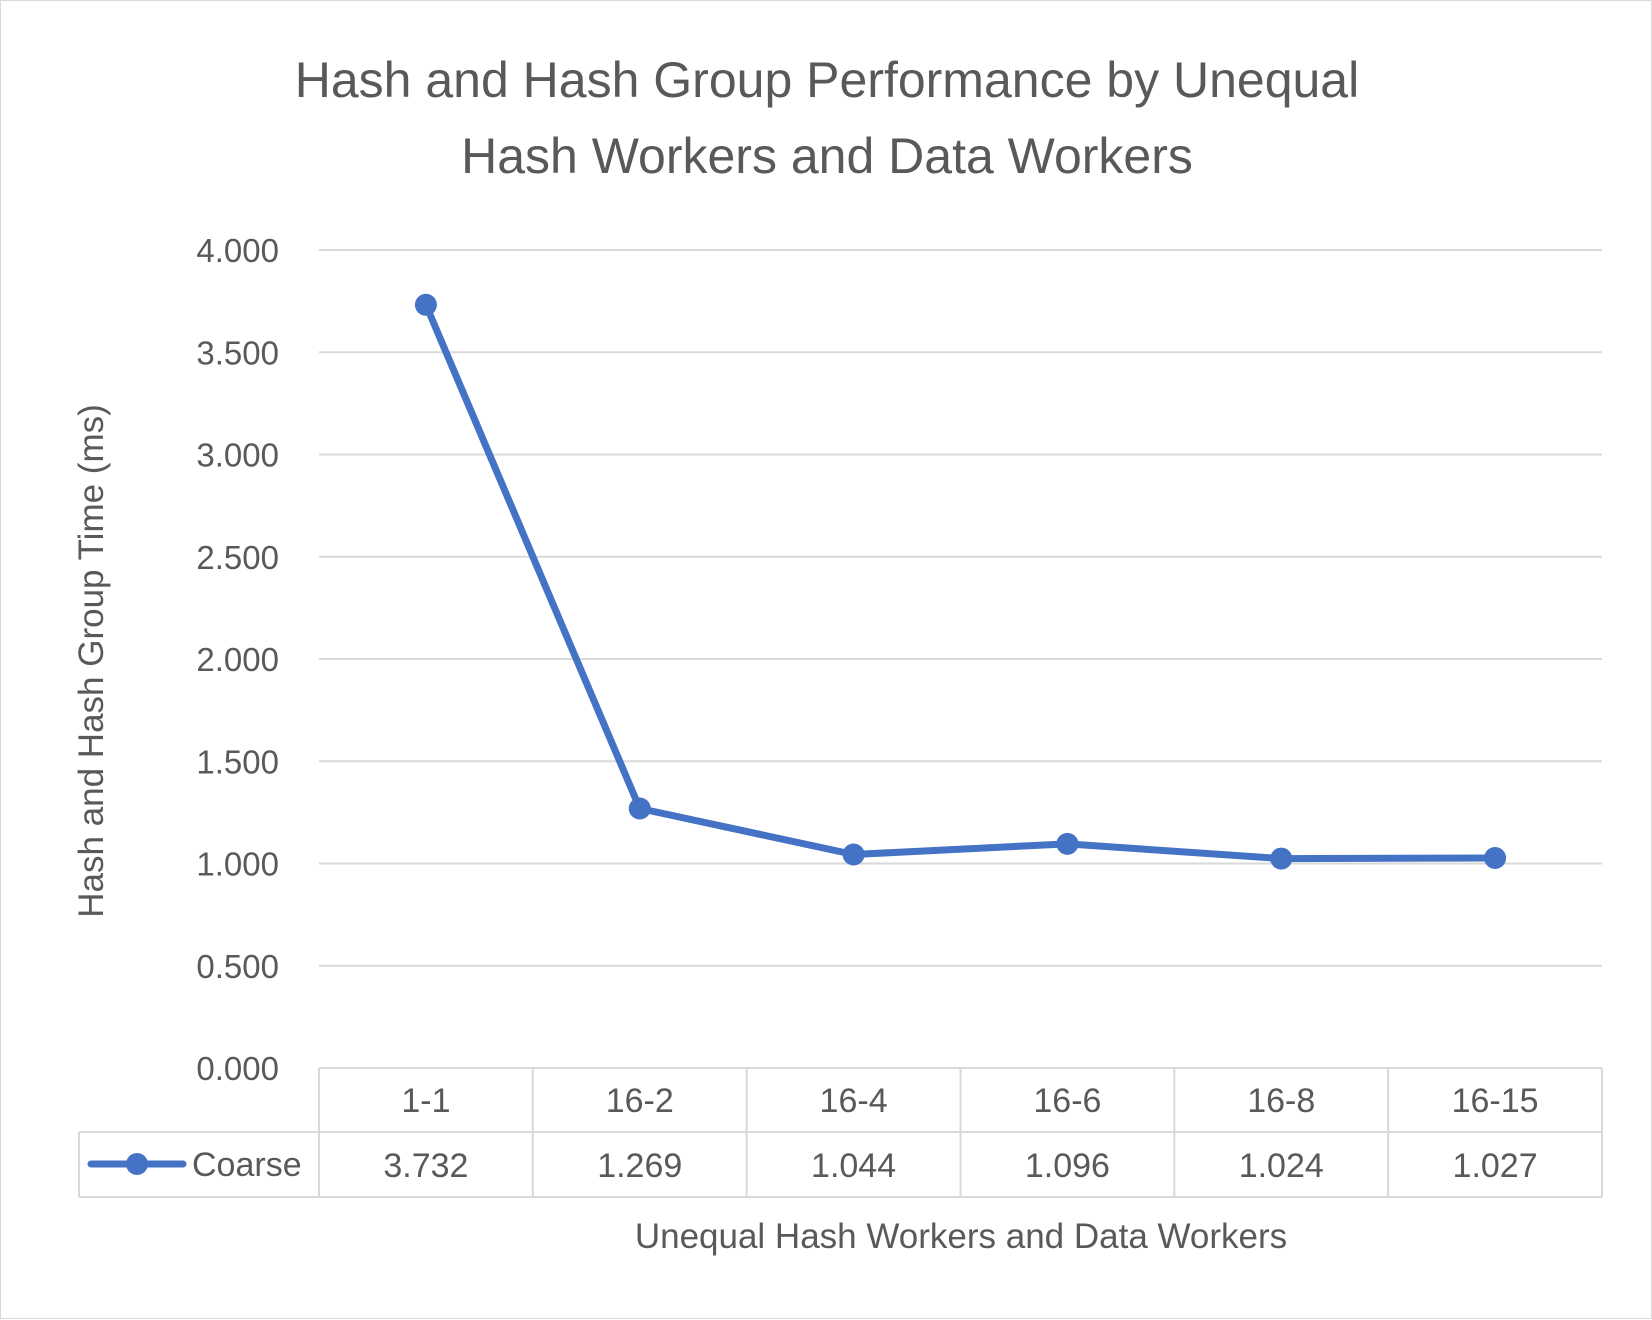 The width and height of the screenshot is (1652, 1320). Describe the element at coordinates (1281, 1166) in the screenshot. I see `data-value-label: 1.024` at that location.